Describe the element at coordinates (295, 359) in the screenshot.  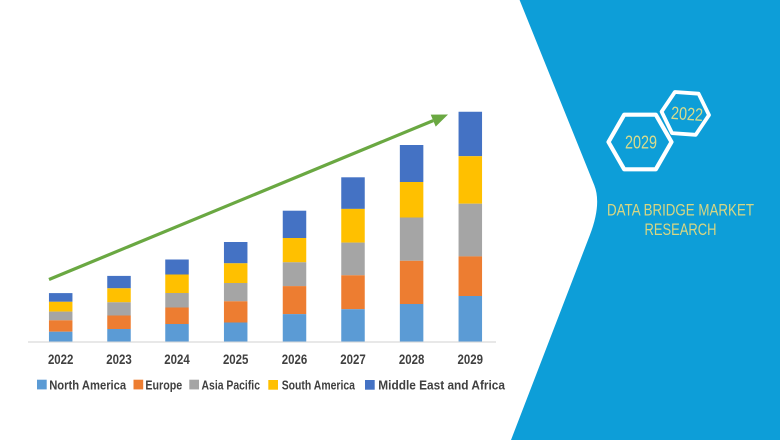
I see `svg-text: 2026` at that location.